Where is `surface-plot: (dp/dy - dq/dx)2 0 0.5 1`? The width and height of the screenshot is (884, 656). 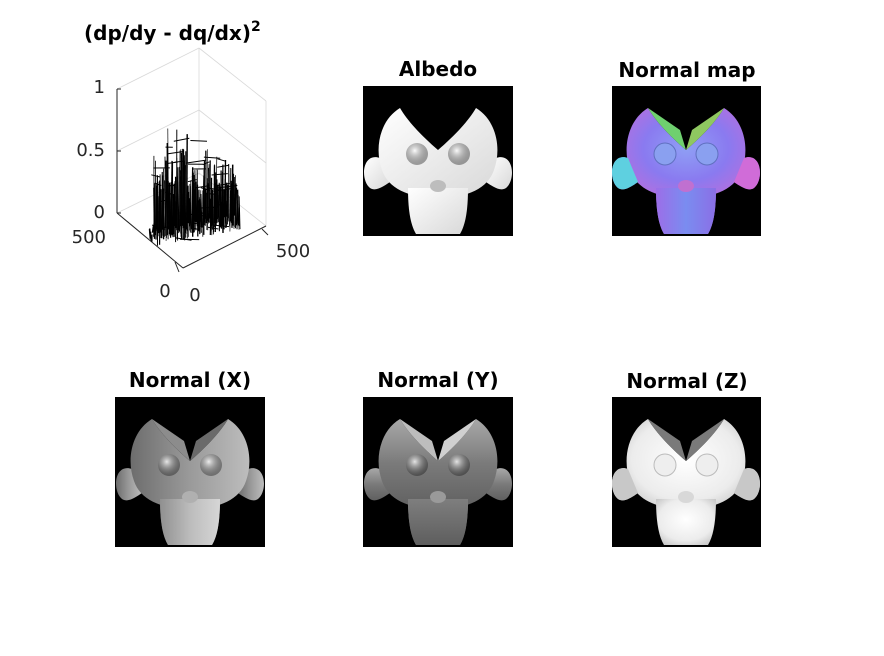 surface-plot: (dp/dy - dq/dx)2 0 0.5 1 is located at coordinates (191, 162).